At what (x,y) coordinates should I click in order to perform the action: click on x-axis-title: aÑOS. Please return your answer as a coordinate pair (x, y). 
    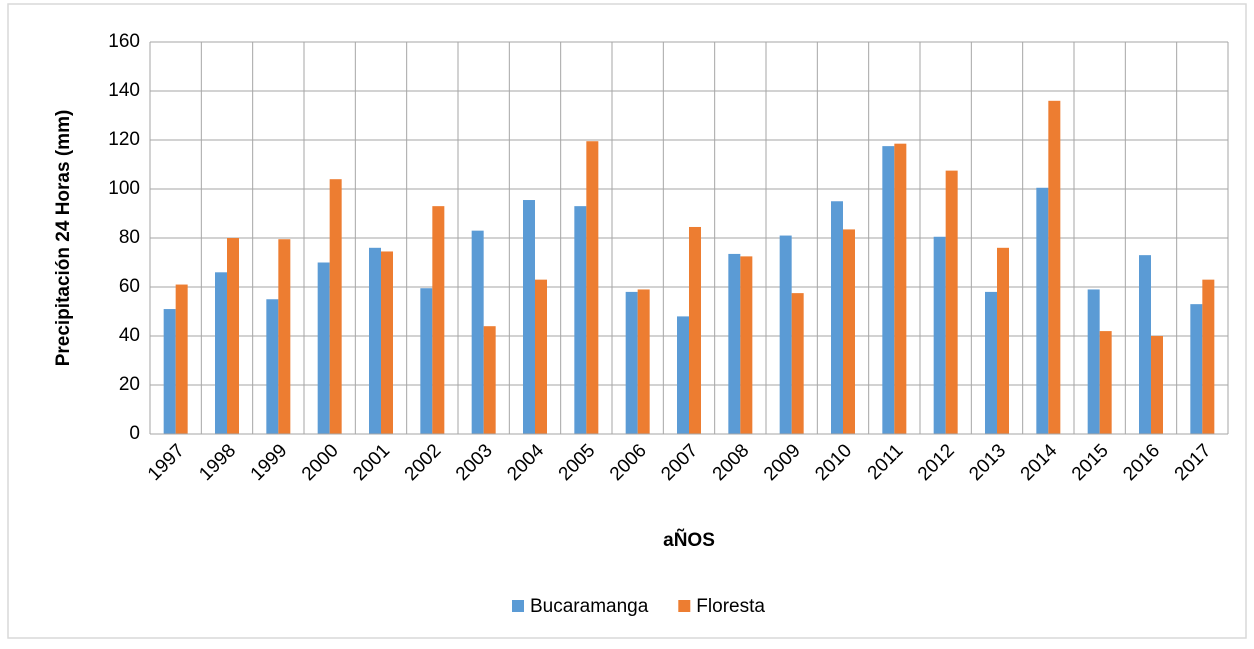
    Looking at the image, I should click on (689, 540).